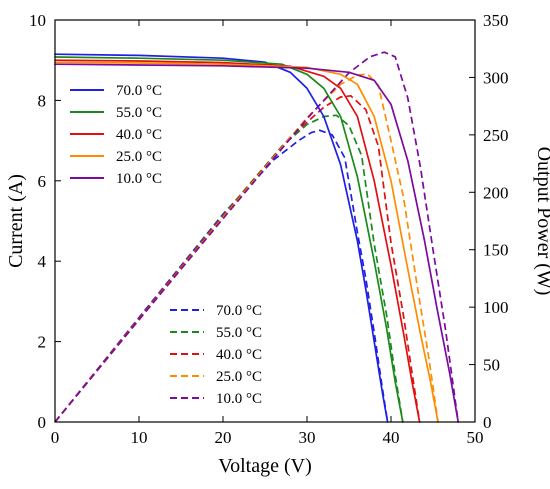  I want to click on x-tick-label: 0, so click(55, 437).